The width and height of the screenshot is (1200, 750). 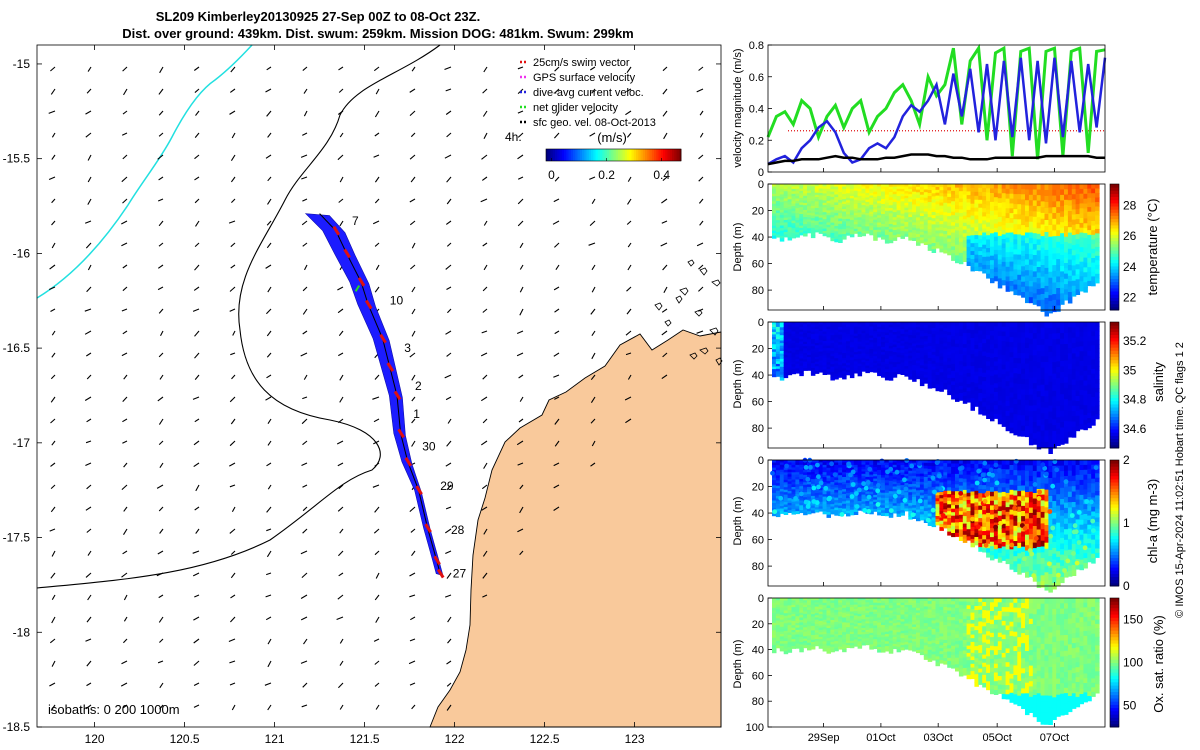 What do you see at coordinates (1114, 208) in the screenshot?
I see `temperature-colorbar-cell` at bounding box center [1114, 208].